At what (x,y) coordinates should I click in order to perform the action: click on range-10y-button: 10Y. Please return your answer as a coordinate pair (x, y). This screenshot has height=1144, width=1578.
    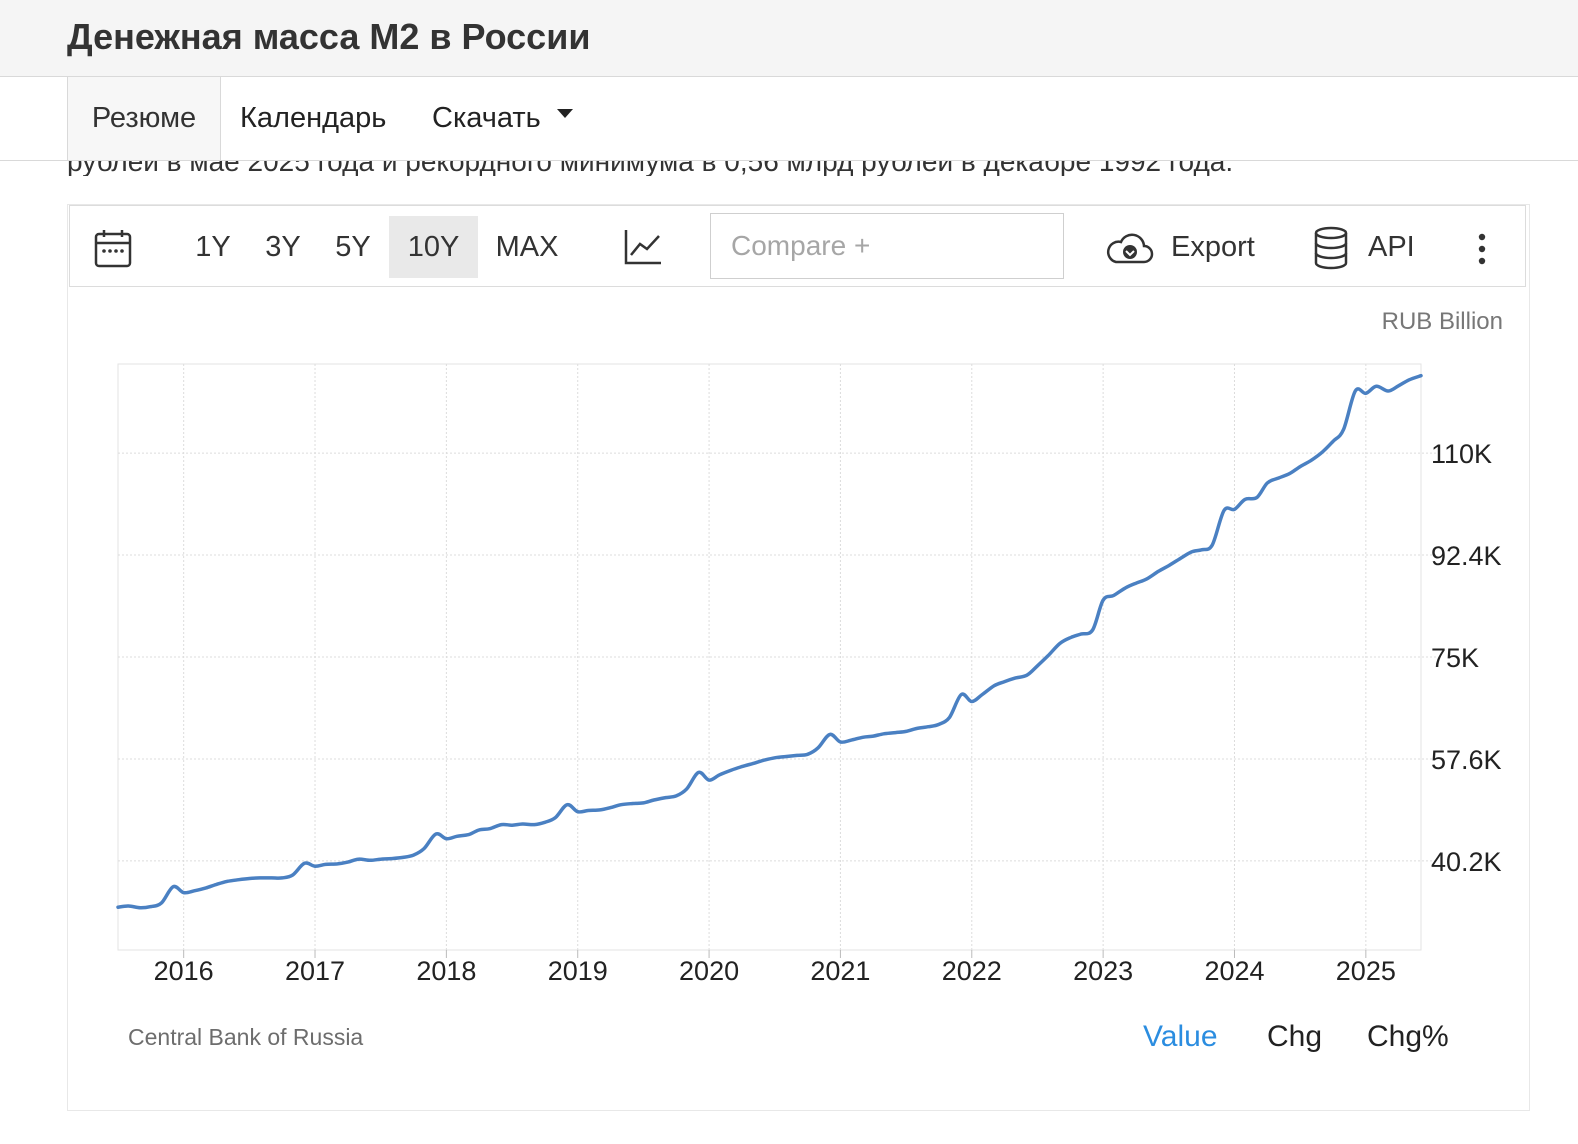
    Looking at the image, I should click on (433, 247).